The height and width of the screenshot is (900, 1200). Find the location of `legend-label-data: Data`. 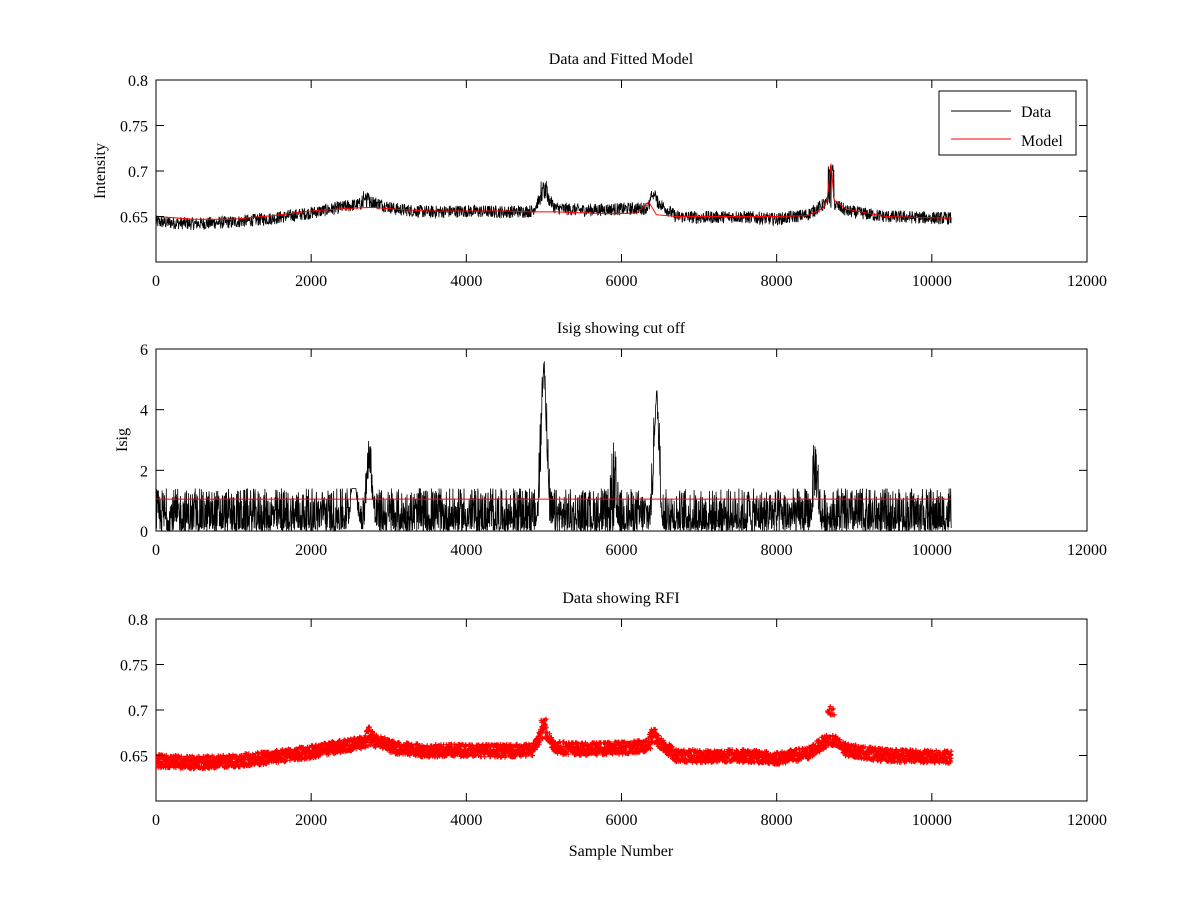

legend-label-data: Data is located at coordinates (1036, 112).